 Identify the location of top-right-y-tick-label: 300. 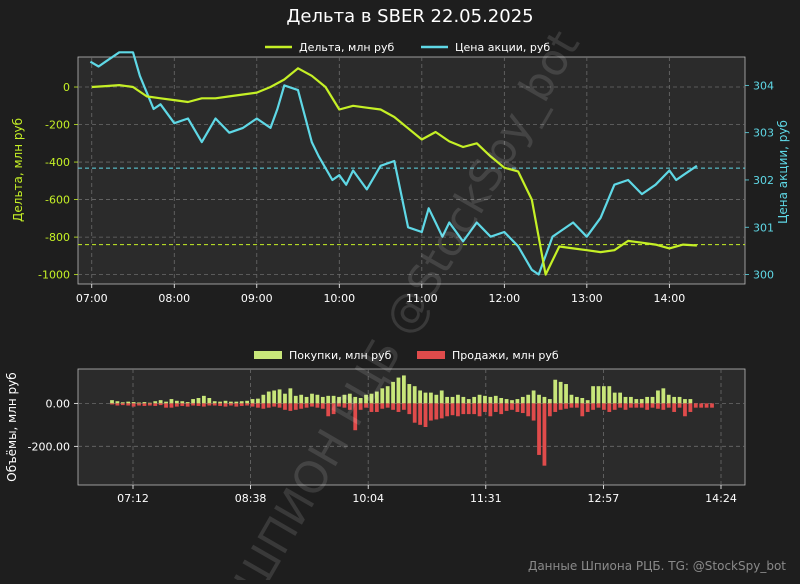
(763, 275).